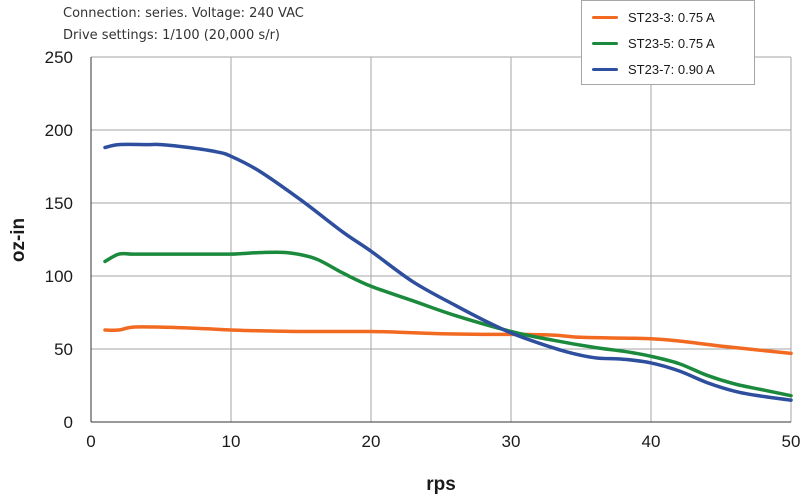  What do you see at coordinates (231, 441) in the screenshot?
I see `x-tick-label: 10` at bounding box center [231, 441].